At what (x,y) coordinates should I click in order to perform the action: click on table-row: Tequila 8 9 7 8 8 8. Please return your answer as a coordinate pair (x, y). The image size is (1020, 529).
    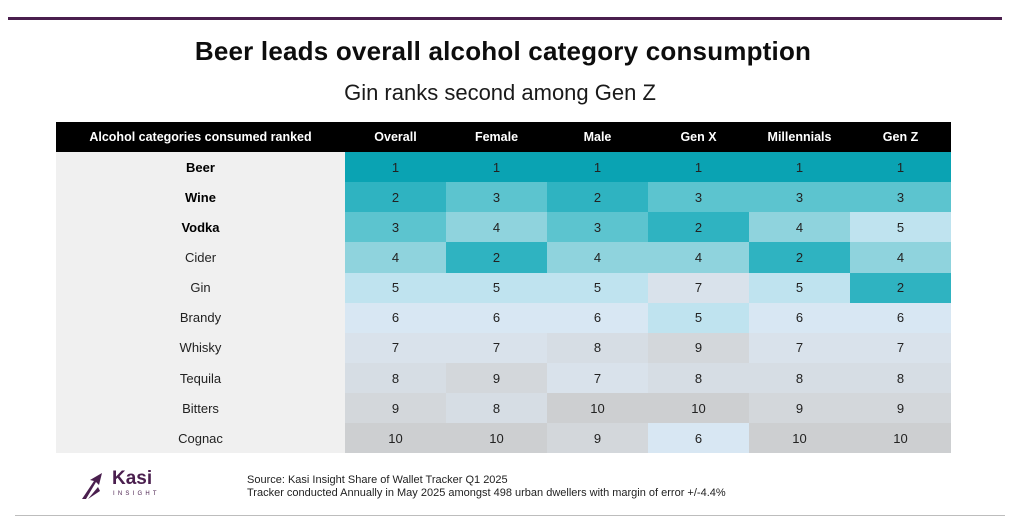
    Looking at the image, I should click on (503, 378).